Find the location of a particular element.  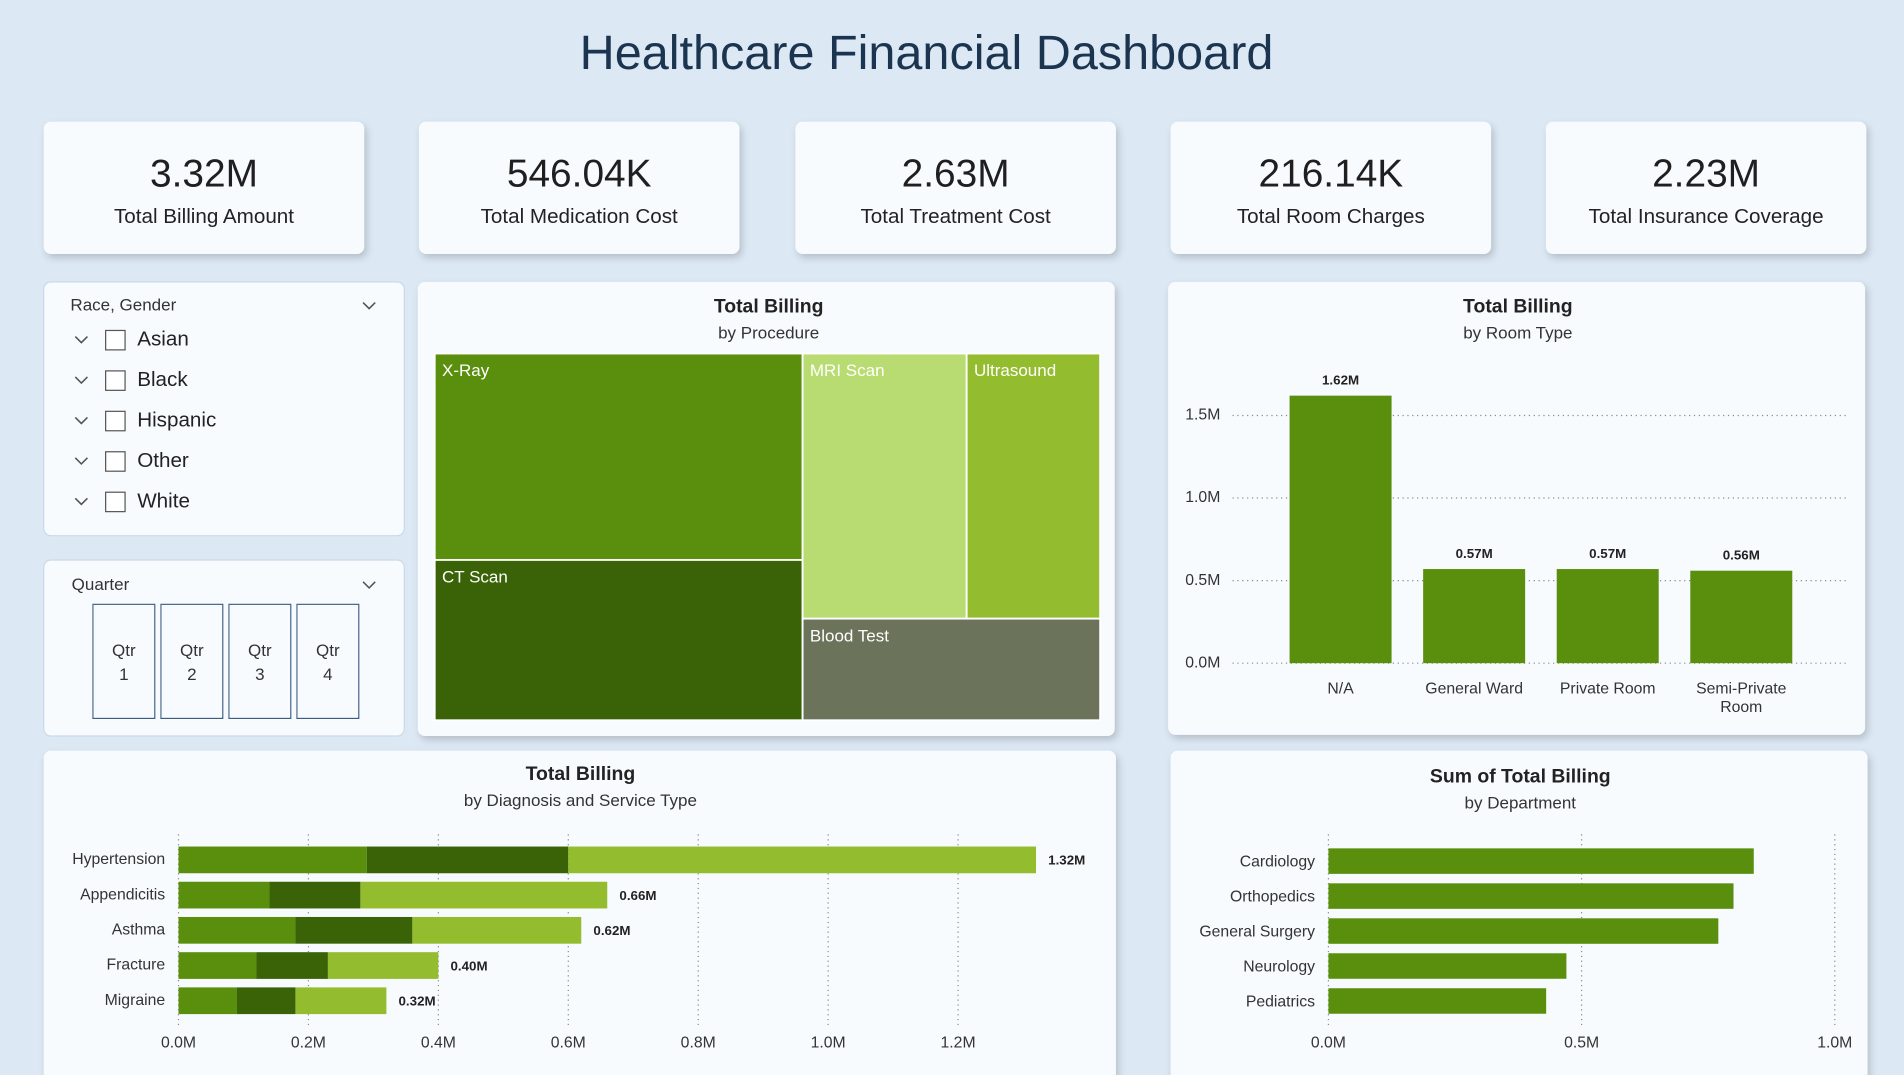

y-tick-label: Fracture is located at coordinates (135, 965).